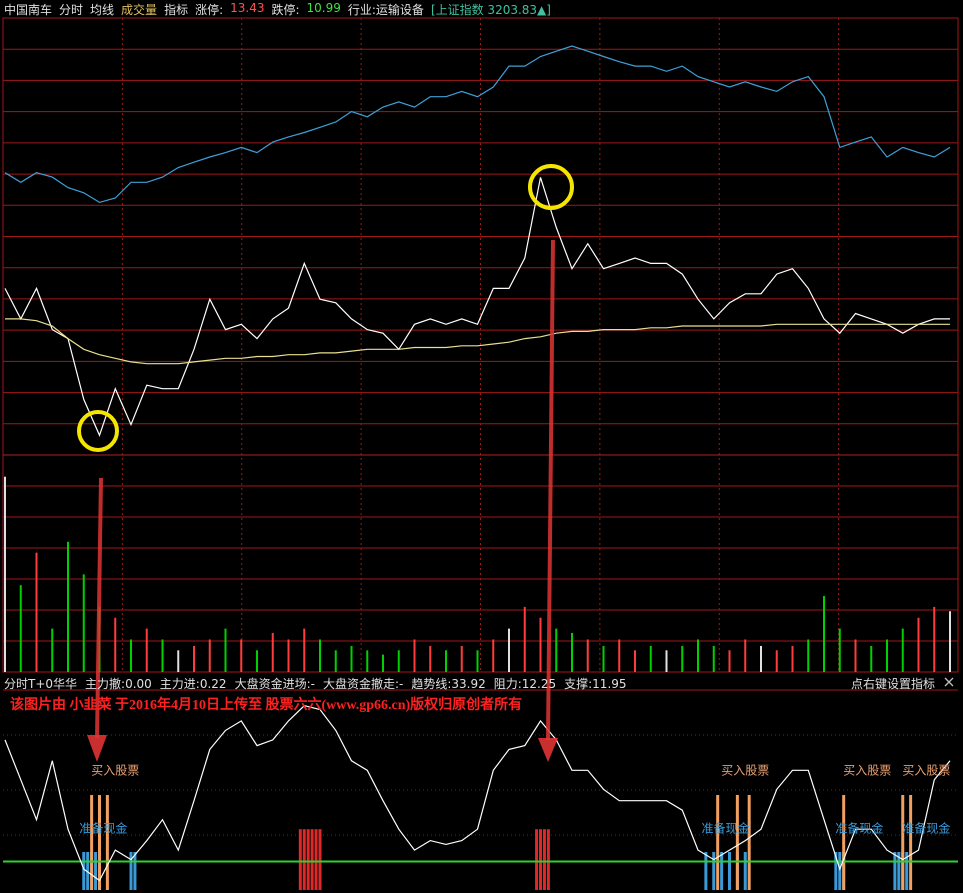 This screenshot has height=893, width=963. Describe the element at coordinates (323, 8) in the screenshot. I see `header-item: 10.99` at that location.